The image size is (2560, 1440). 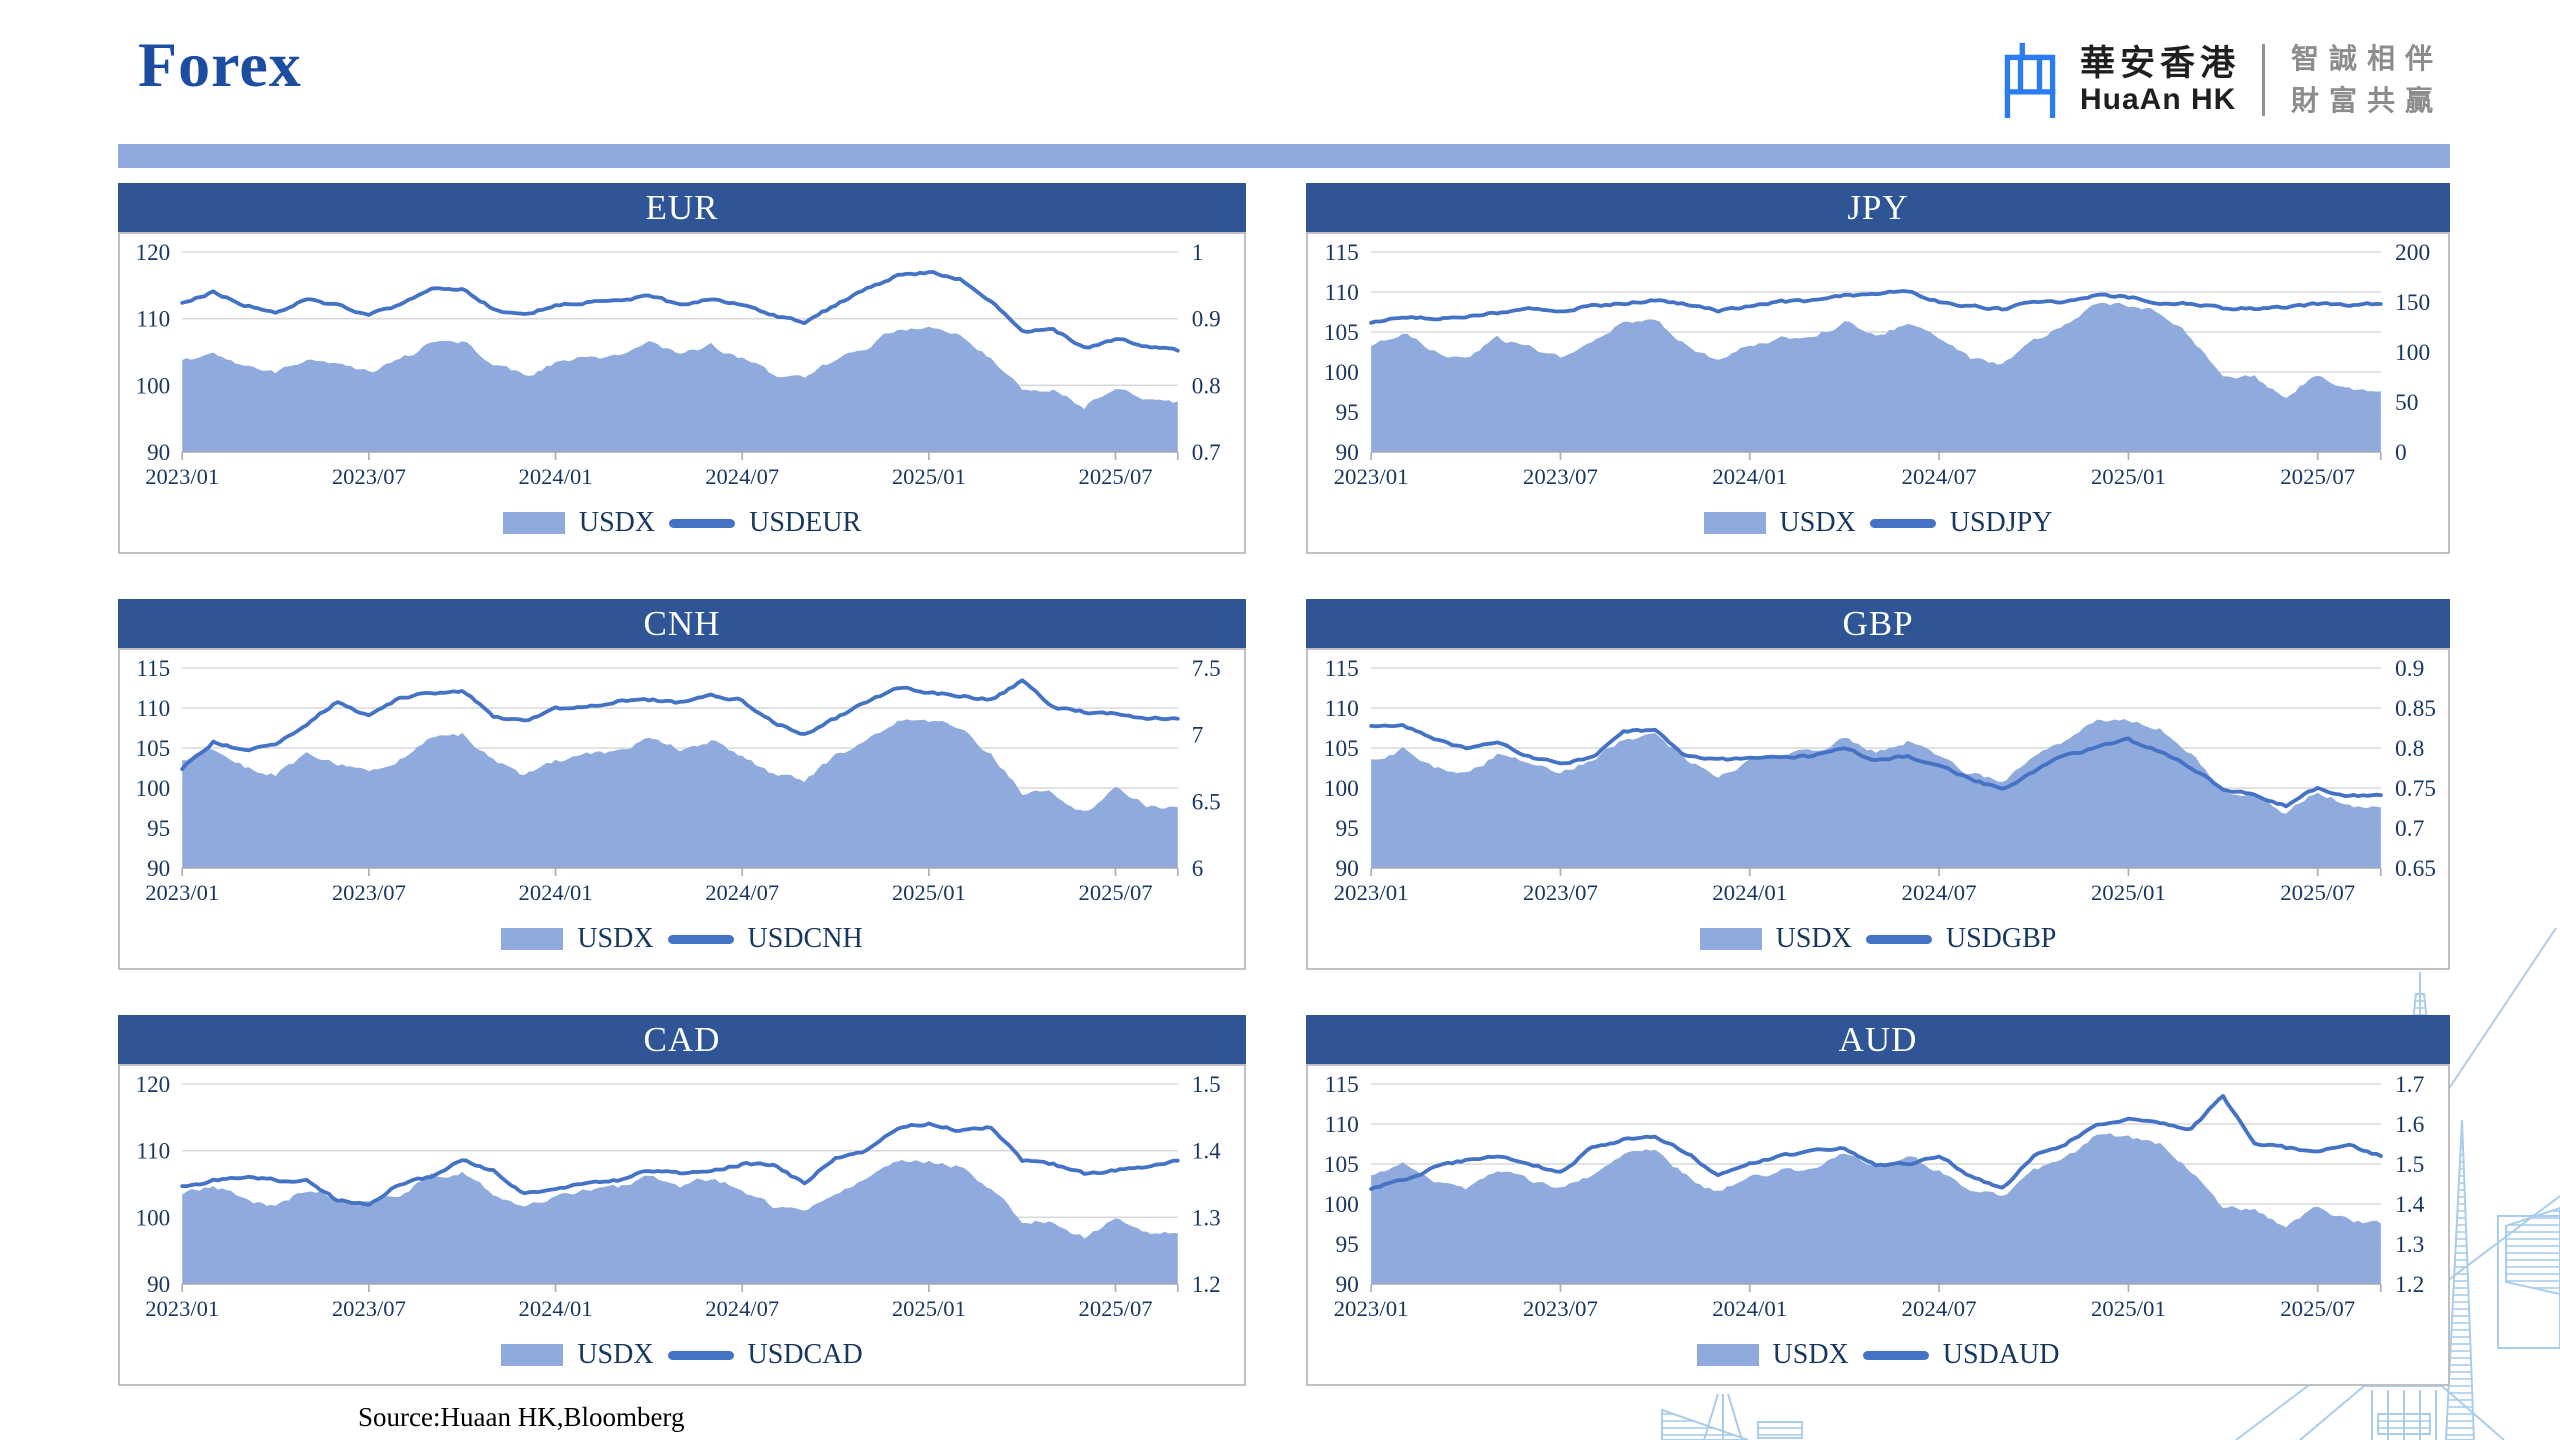 What do you see at coordinates (2415, 709) in the screenshot?
I see `svg-text: 0.85` at bounding box center [2415, 709].